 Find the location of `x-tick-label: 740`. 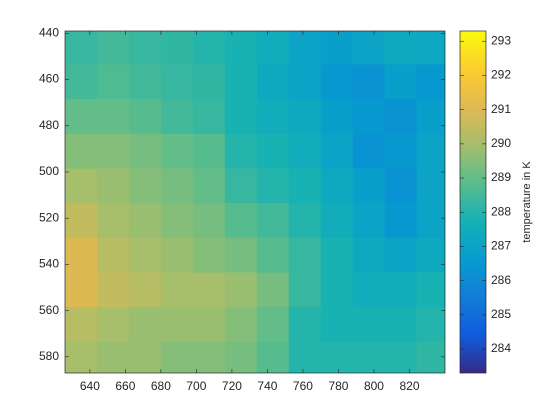

x-tick-label: 740 is located at coordinates (267, 386).